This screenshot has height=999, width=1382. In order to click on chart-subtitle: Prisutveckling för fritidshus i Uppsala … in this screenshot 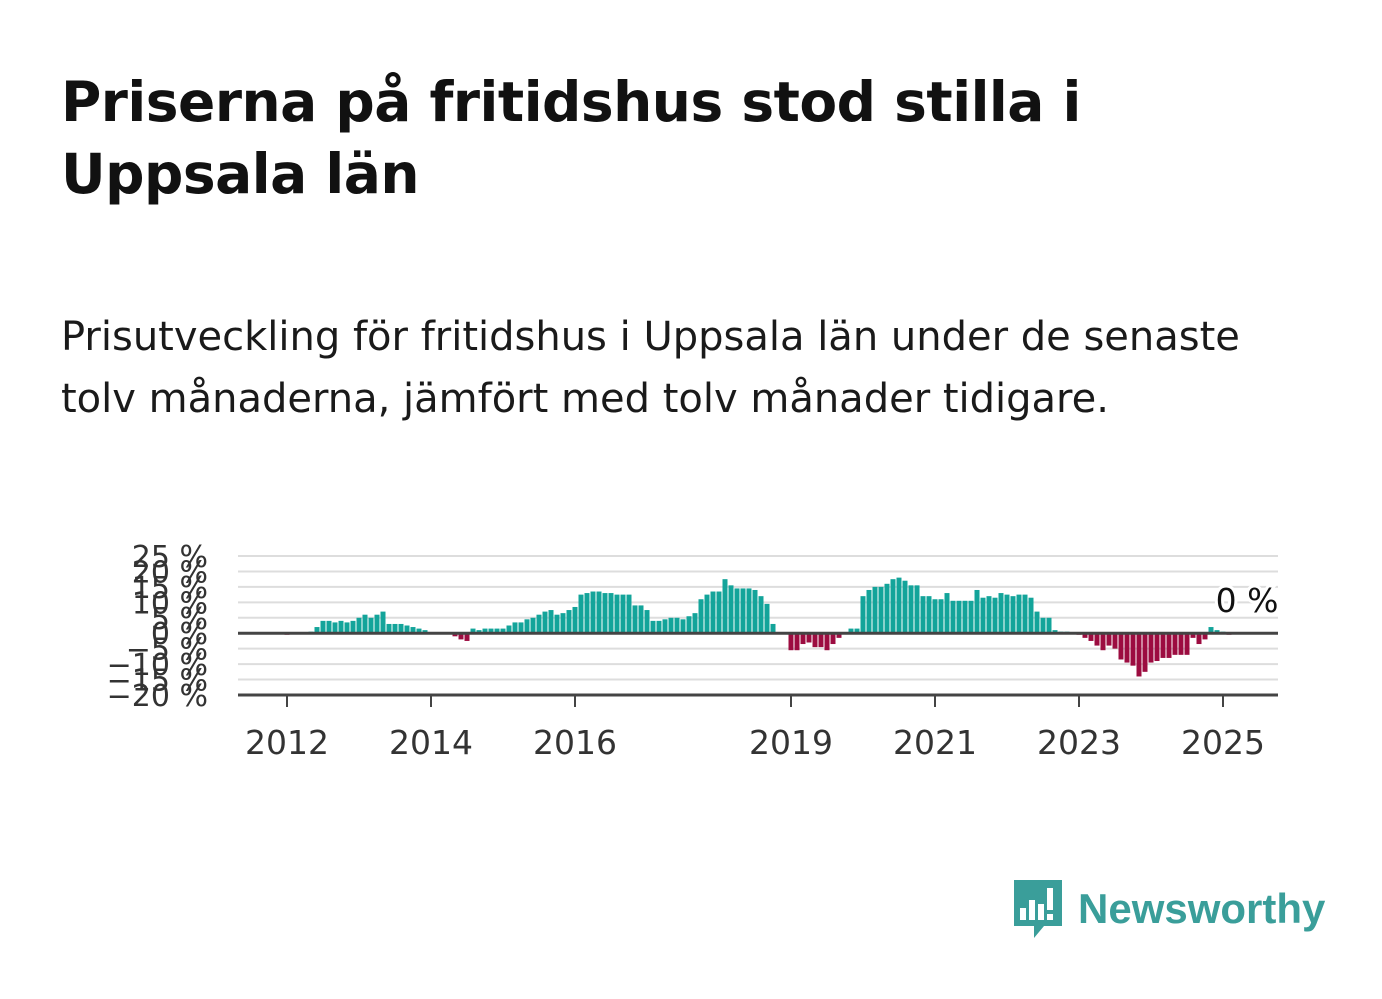, I will do `click(650, 368)`.